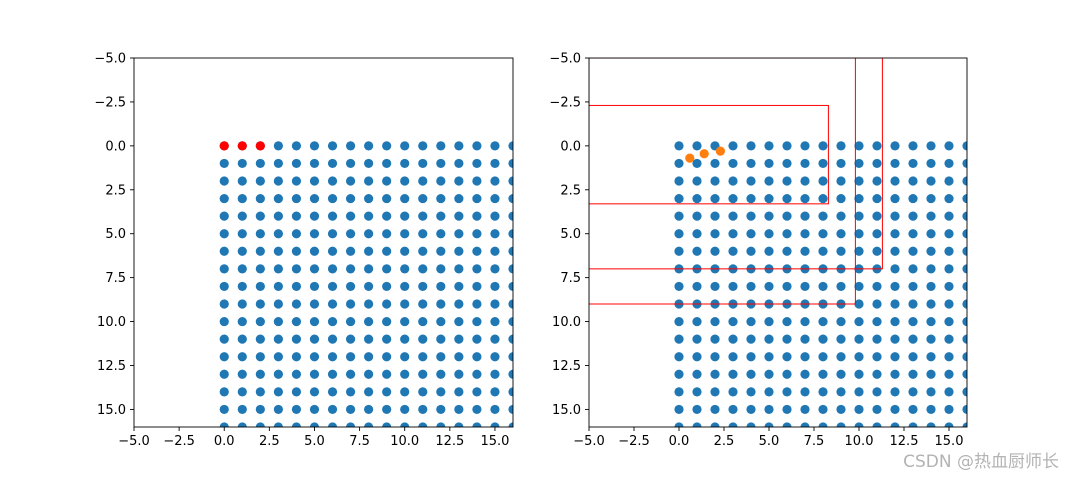 This screenshot has width=1075, height=480. Describe the element at coordinates (359, 441) in the screenshot. I see `x-tick-label: 7.5` at that location.